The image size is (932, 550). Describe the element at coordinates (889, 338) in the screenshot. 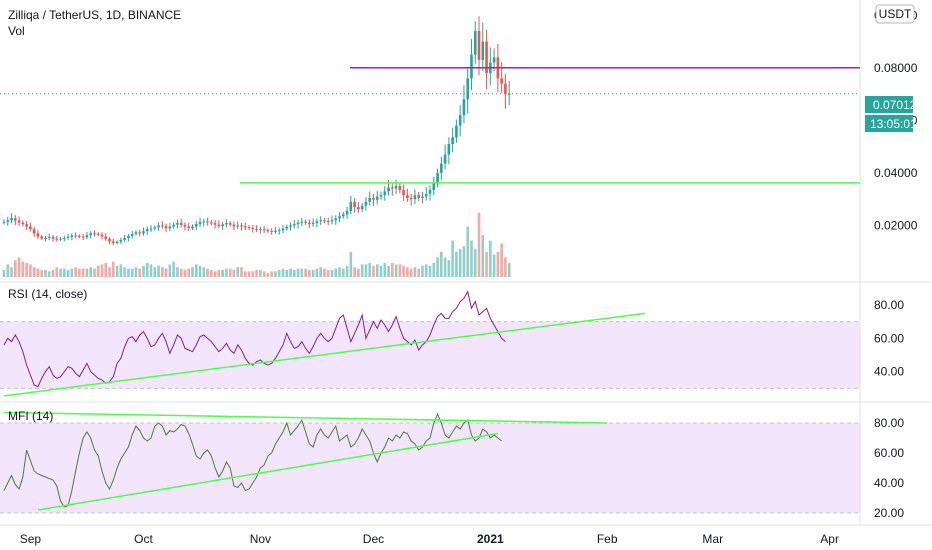

I see `rsi-tick-label: 60.00` at that location.